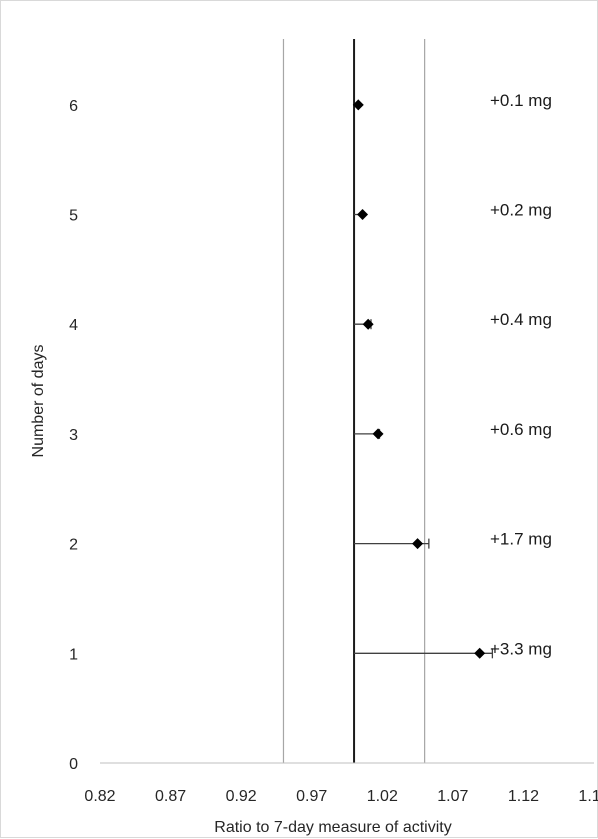 The image size is (598, 839). What do you see at coordinates (521, 319) in the screenshot?
I see `annotation-2: +0.4 mg` at bounding box center [521, 319].